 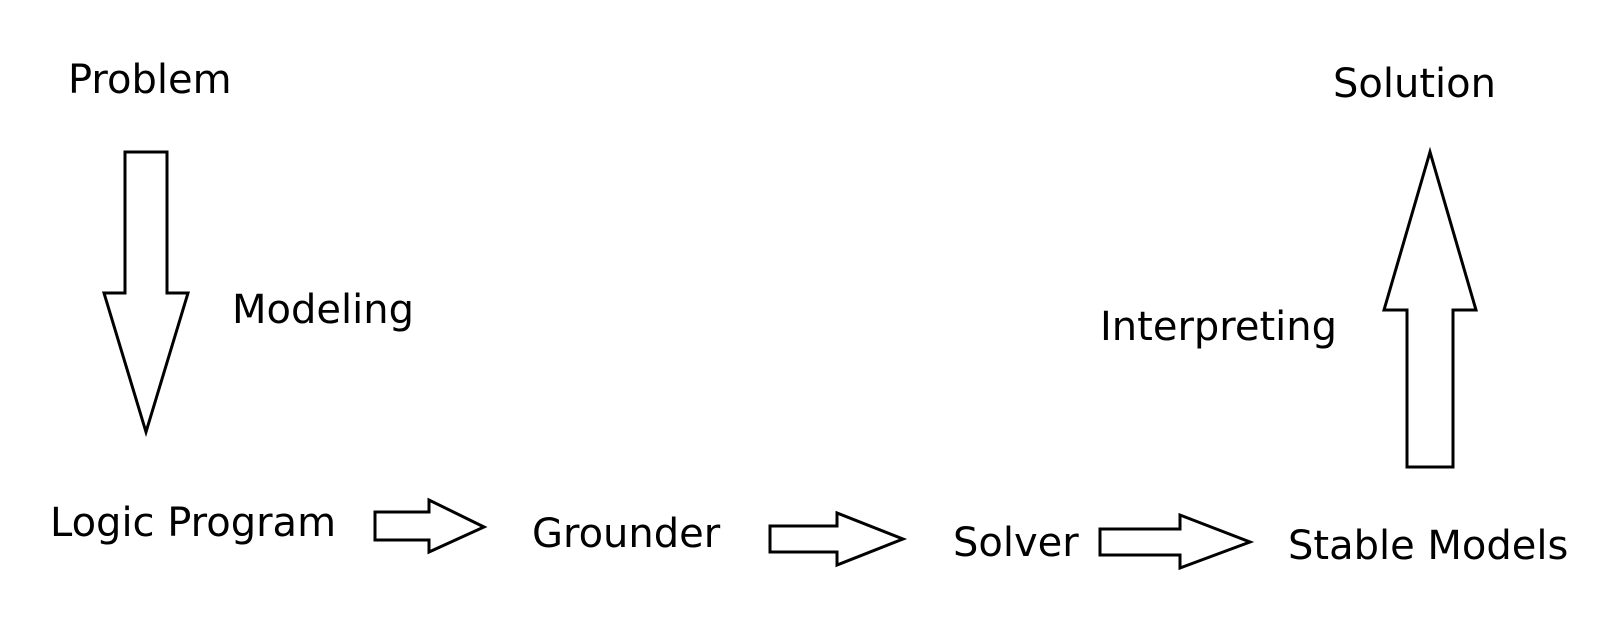 I want to click on arrow-grounder-to-solver, so click(x=838, y=539).